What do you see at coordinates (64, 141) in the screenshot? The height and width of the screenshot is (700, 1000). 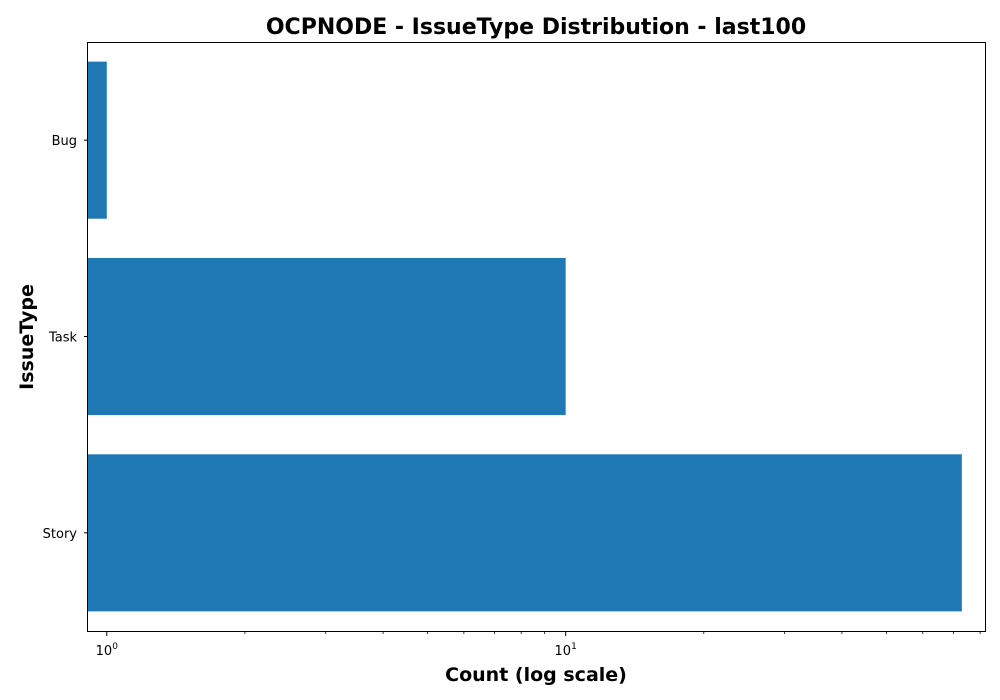 I see `y-tick-label-bug: Bug` at bounding box center [64, 141].